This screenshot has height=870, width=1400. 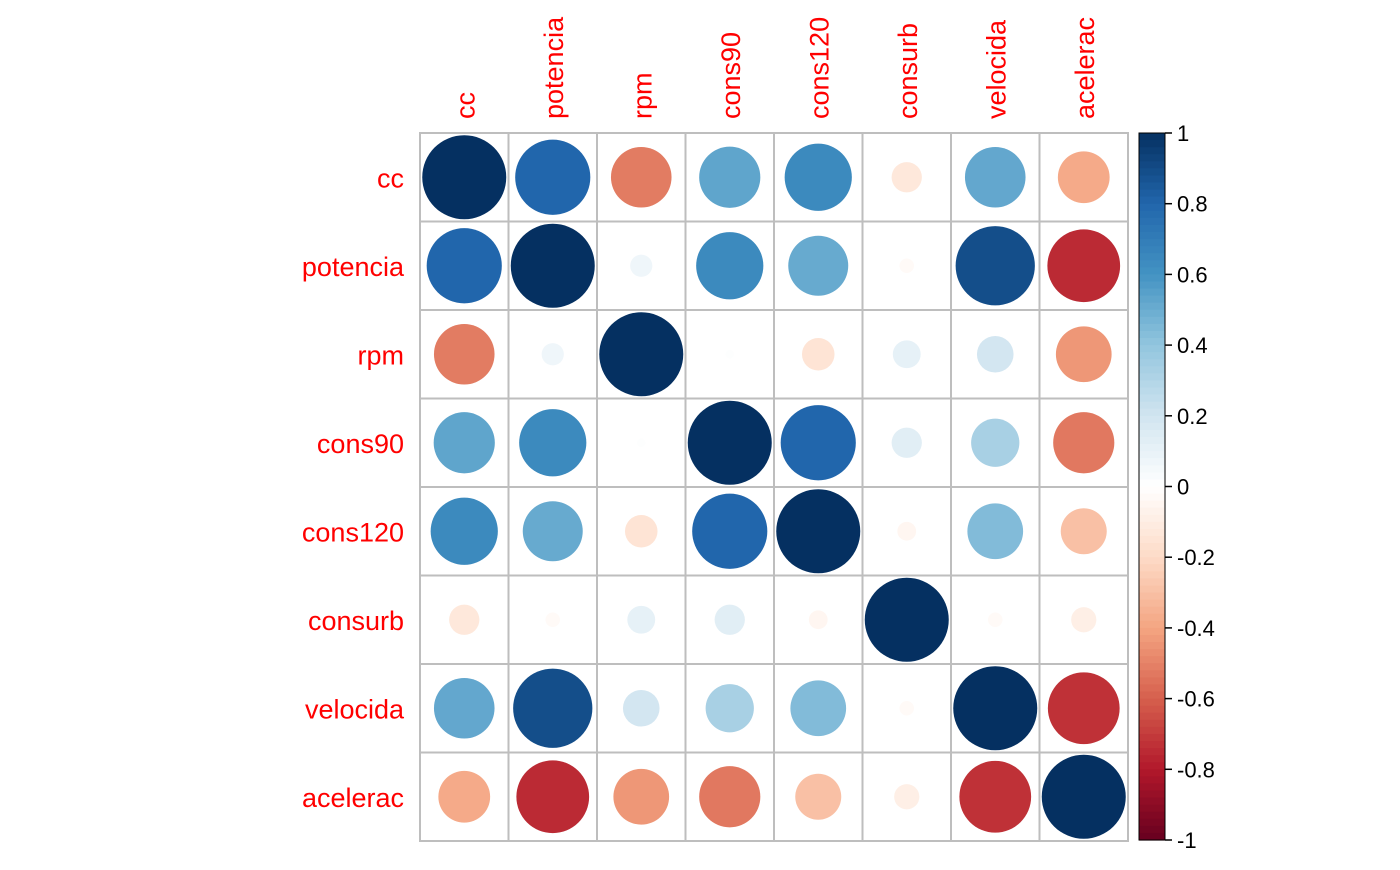 What do you see at coordinates (1196, 699) in the screenshot?
I see `colorbar-tick-label: -0.6` at bounding box center [1196, 699].